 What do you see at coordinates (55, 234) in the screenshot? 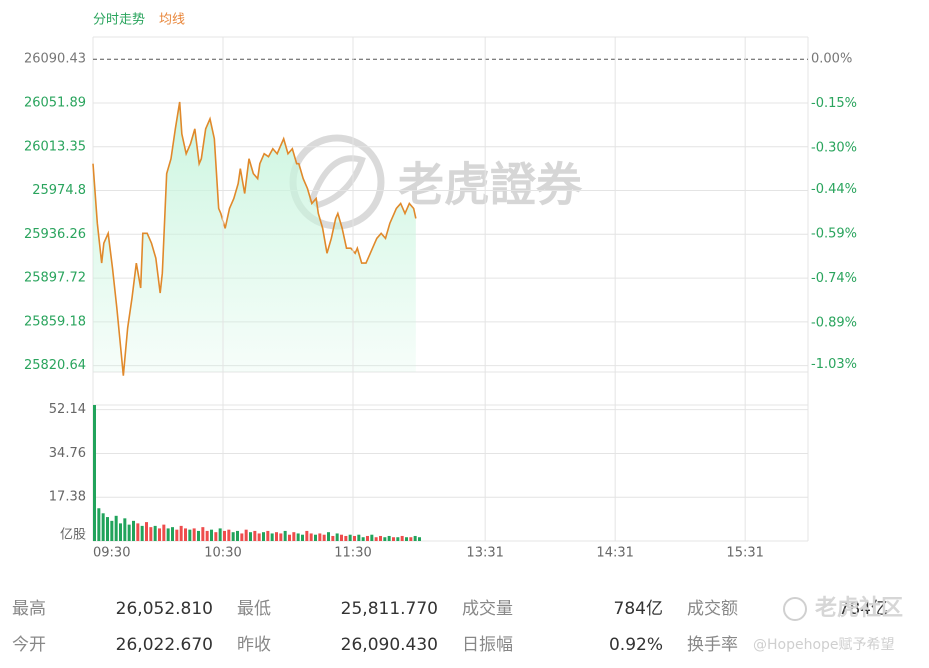
I see `y-tick-label: 25936.26` at bounding box center [55, 234].